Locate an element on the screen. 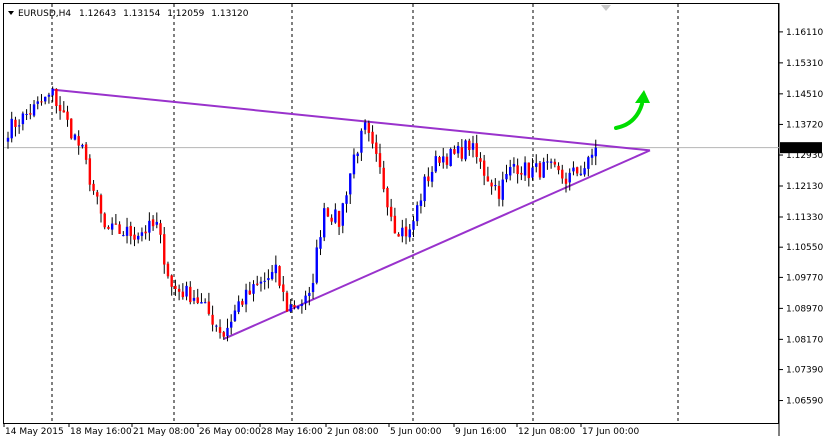 This screenshot has width=823, height=440. time-tick-label: 12 Jun 08:00 is located at coordinates (546, 432).